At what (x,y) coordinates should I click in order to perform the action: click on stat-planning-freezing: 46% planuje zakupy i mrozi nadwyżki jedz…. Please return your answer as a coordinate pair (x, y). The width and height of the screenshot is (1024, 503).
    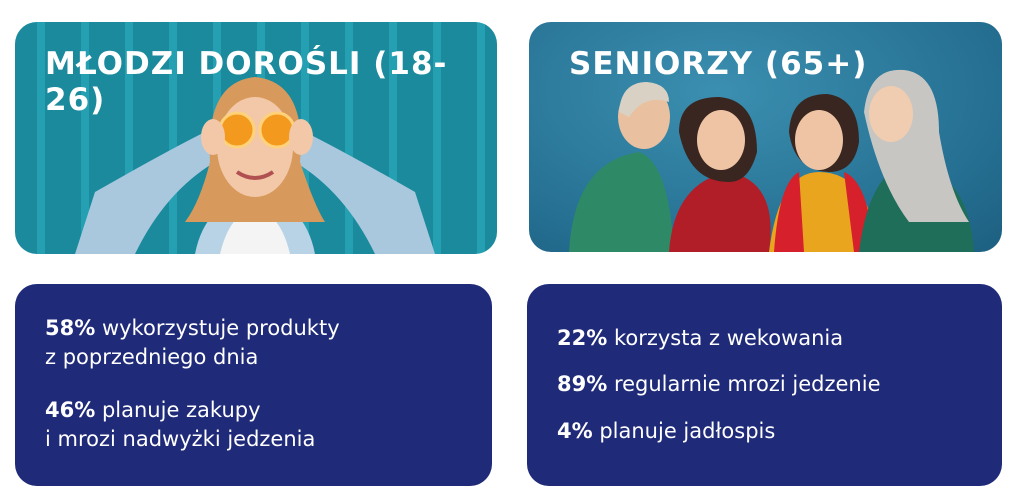
    Looking at the image, I should click on (180, 425).